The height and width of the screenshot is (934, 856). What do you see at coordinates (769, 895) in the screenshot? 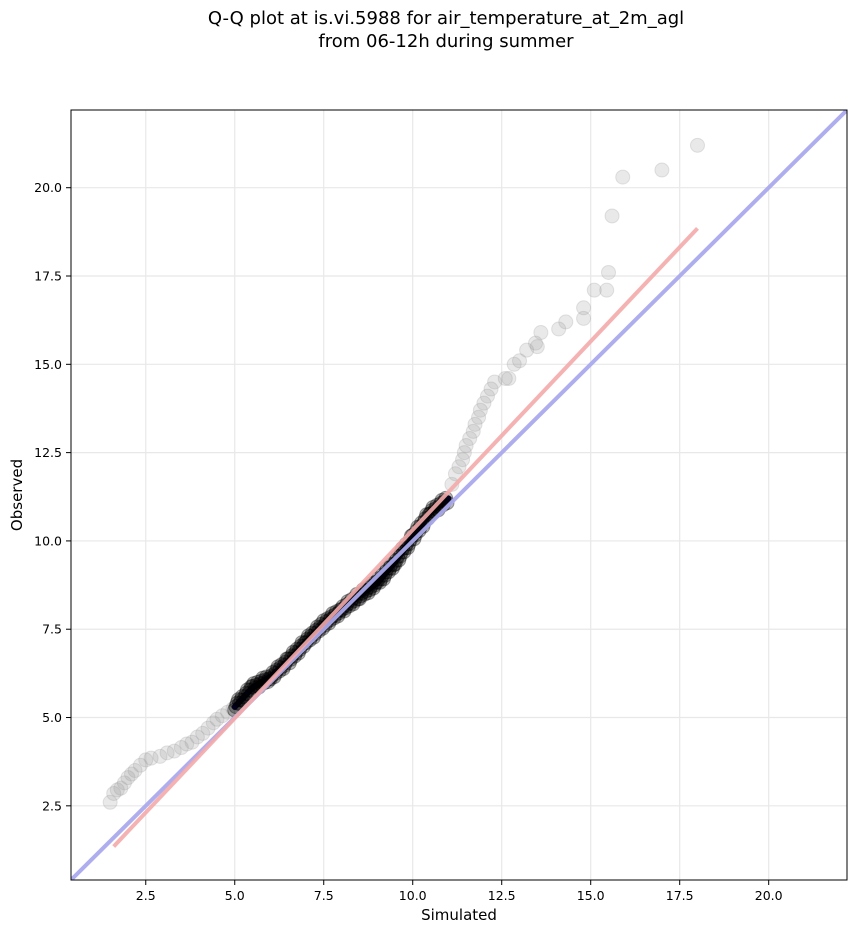
I see `x-tick-label: 20.0` at bounding box center [769, 895].